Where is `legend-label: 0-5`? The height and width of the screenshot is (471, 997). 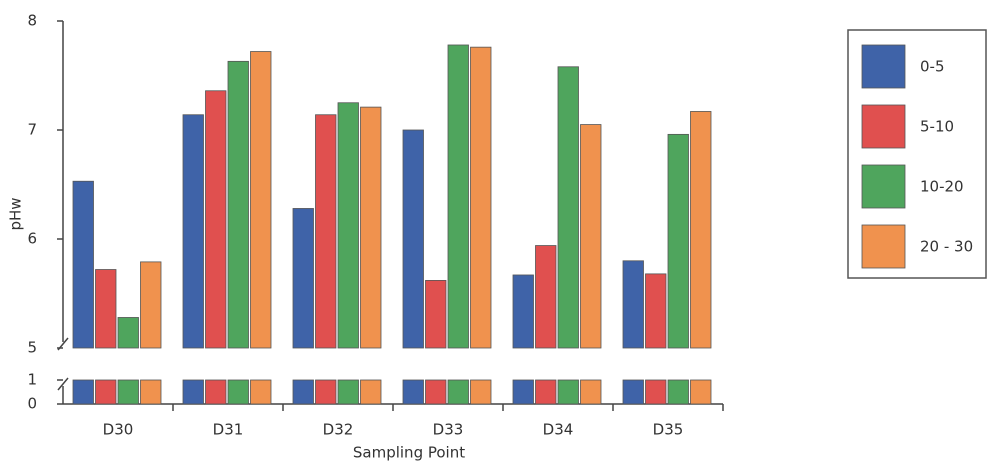 legend-label: 0-5 is located at coordinates (932, 67).